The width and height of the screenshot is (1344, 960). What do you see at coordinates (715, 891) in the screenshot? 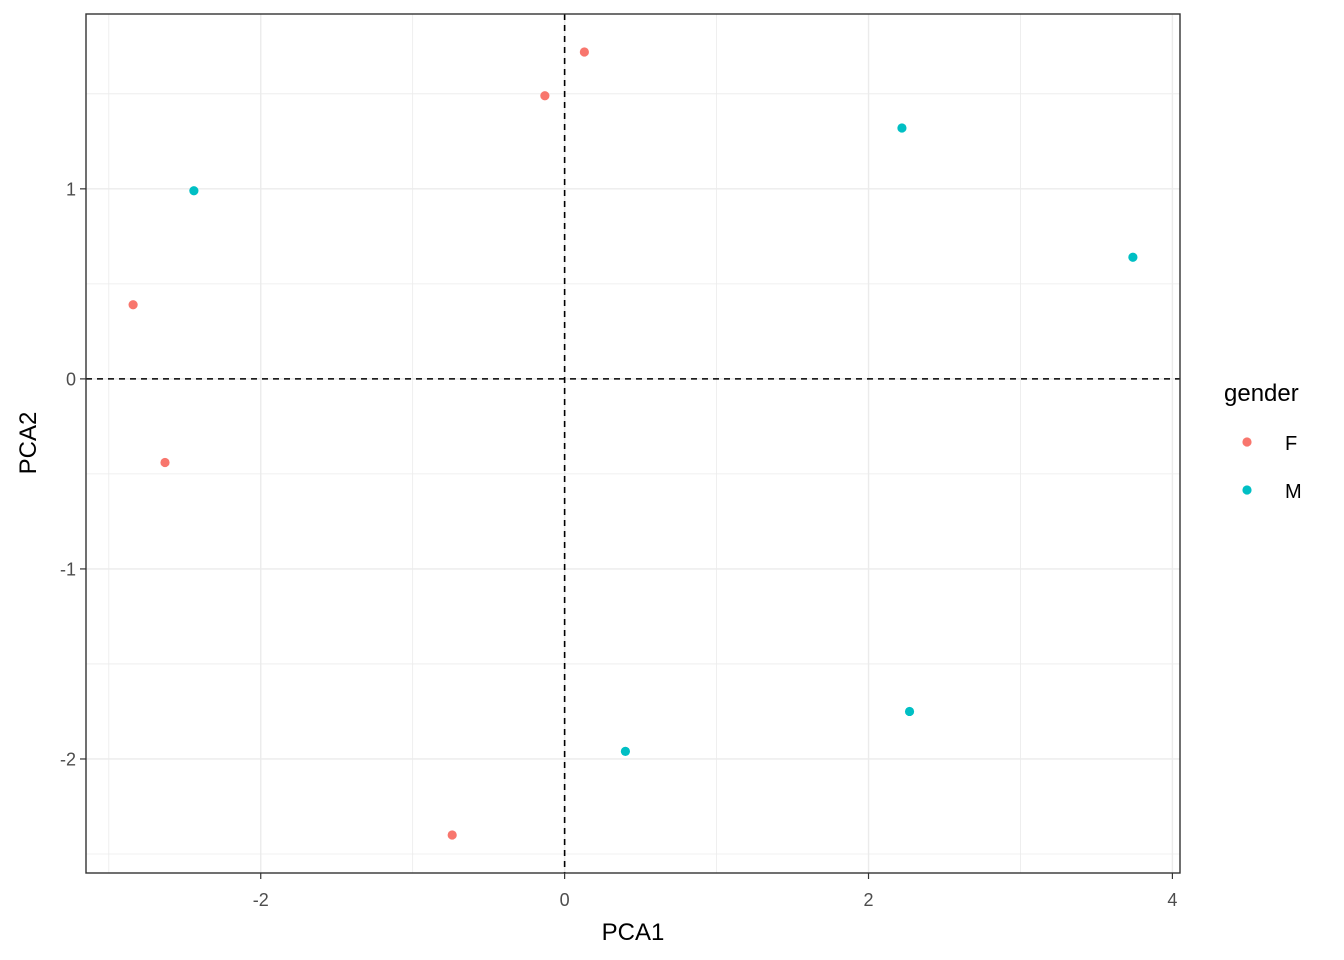
I see `x-axis-ticks: -2 0 2 4` at bounding box center [715, 891].